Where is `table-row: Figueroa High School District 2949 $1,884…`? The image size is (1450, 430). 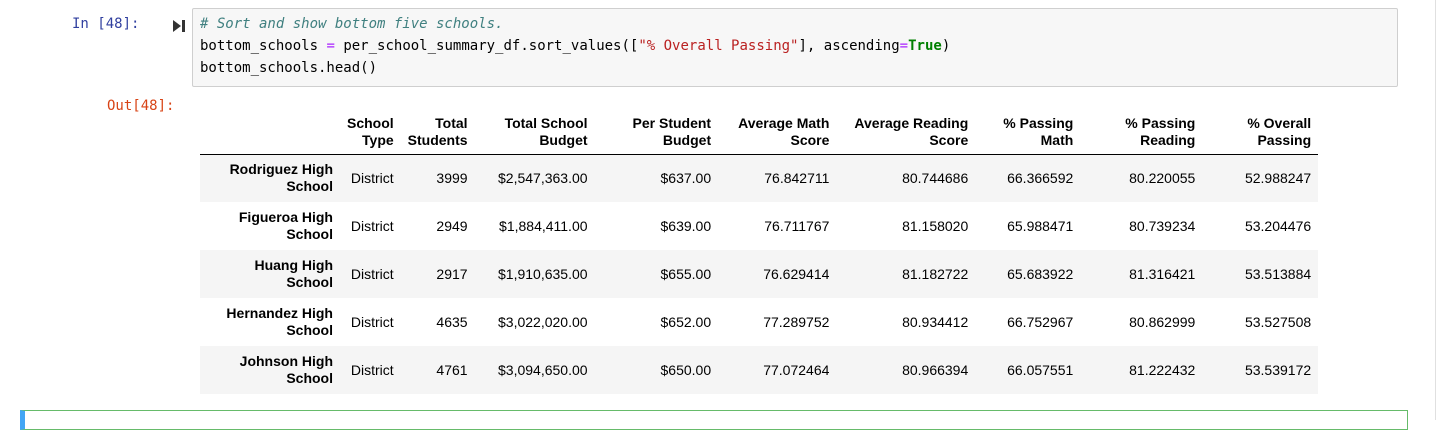
table-row: Figueroa High School District 2949 $1,884… is located at coordinates (759, 226).